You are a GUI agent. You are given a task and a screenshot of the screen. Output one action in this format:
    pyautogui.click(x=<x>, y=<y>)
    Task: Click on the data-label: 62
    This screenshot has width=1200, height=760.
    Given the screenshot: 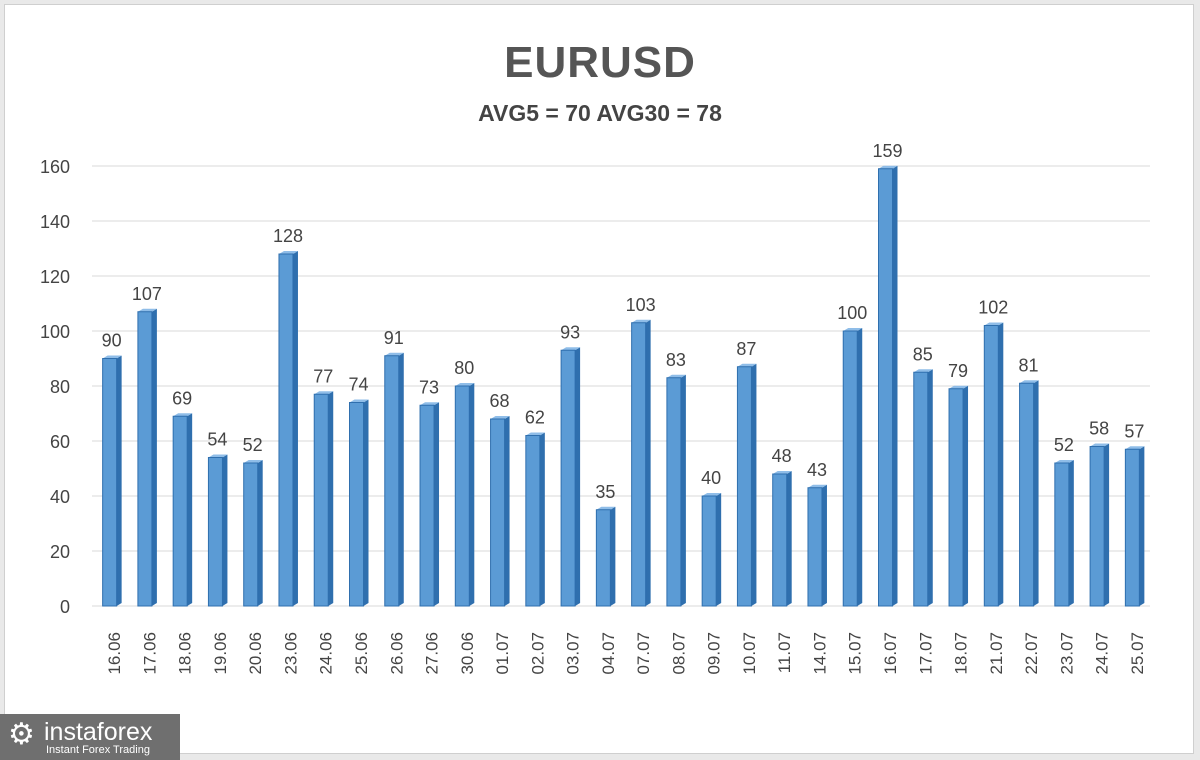 What is the action you would take?
    pyautogui.click(x=535, y=418)
    